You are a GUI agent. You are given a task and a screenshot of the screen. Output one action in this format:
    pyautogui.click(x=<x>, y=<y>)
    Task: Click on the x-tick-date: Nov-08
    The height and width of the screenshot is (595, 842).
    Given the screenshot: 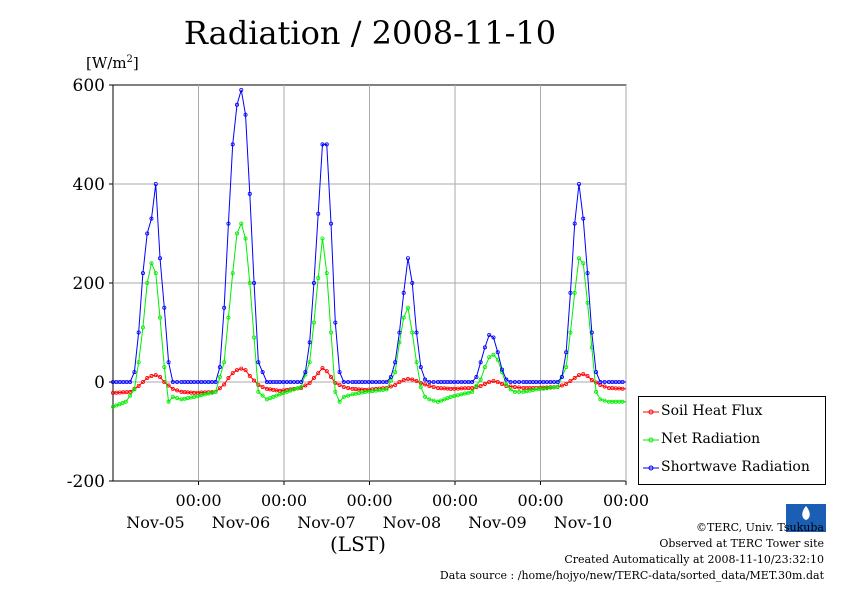 What is the action you would take?
    pyautogui.click(x=412, y=522)
    